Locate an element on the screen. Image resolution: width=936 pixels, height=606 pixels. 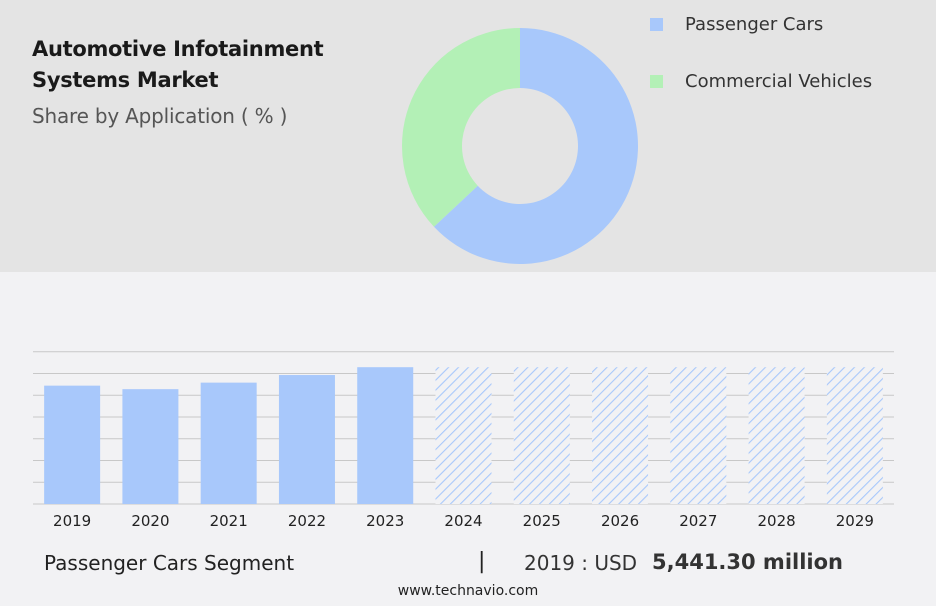
bar-2019 is located at coordinates (72, 444).